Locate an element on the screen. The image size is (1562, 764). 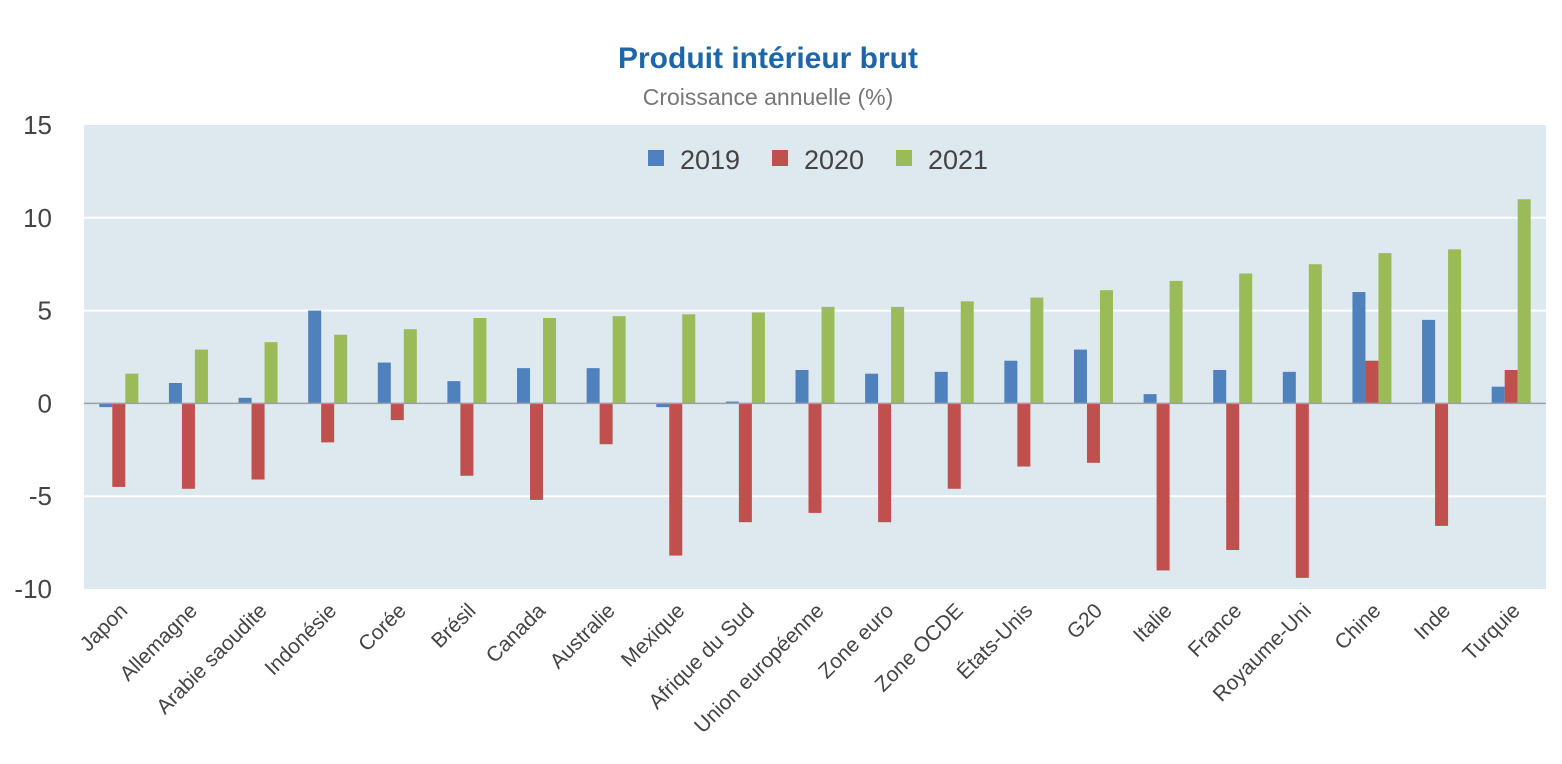
x-tick-label: Inde is located at coordinates (1432, 621).